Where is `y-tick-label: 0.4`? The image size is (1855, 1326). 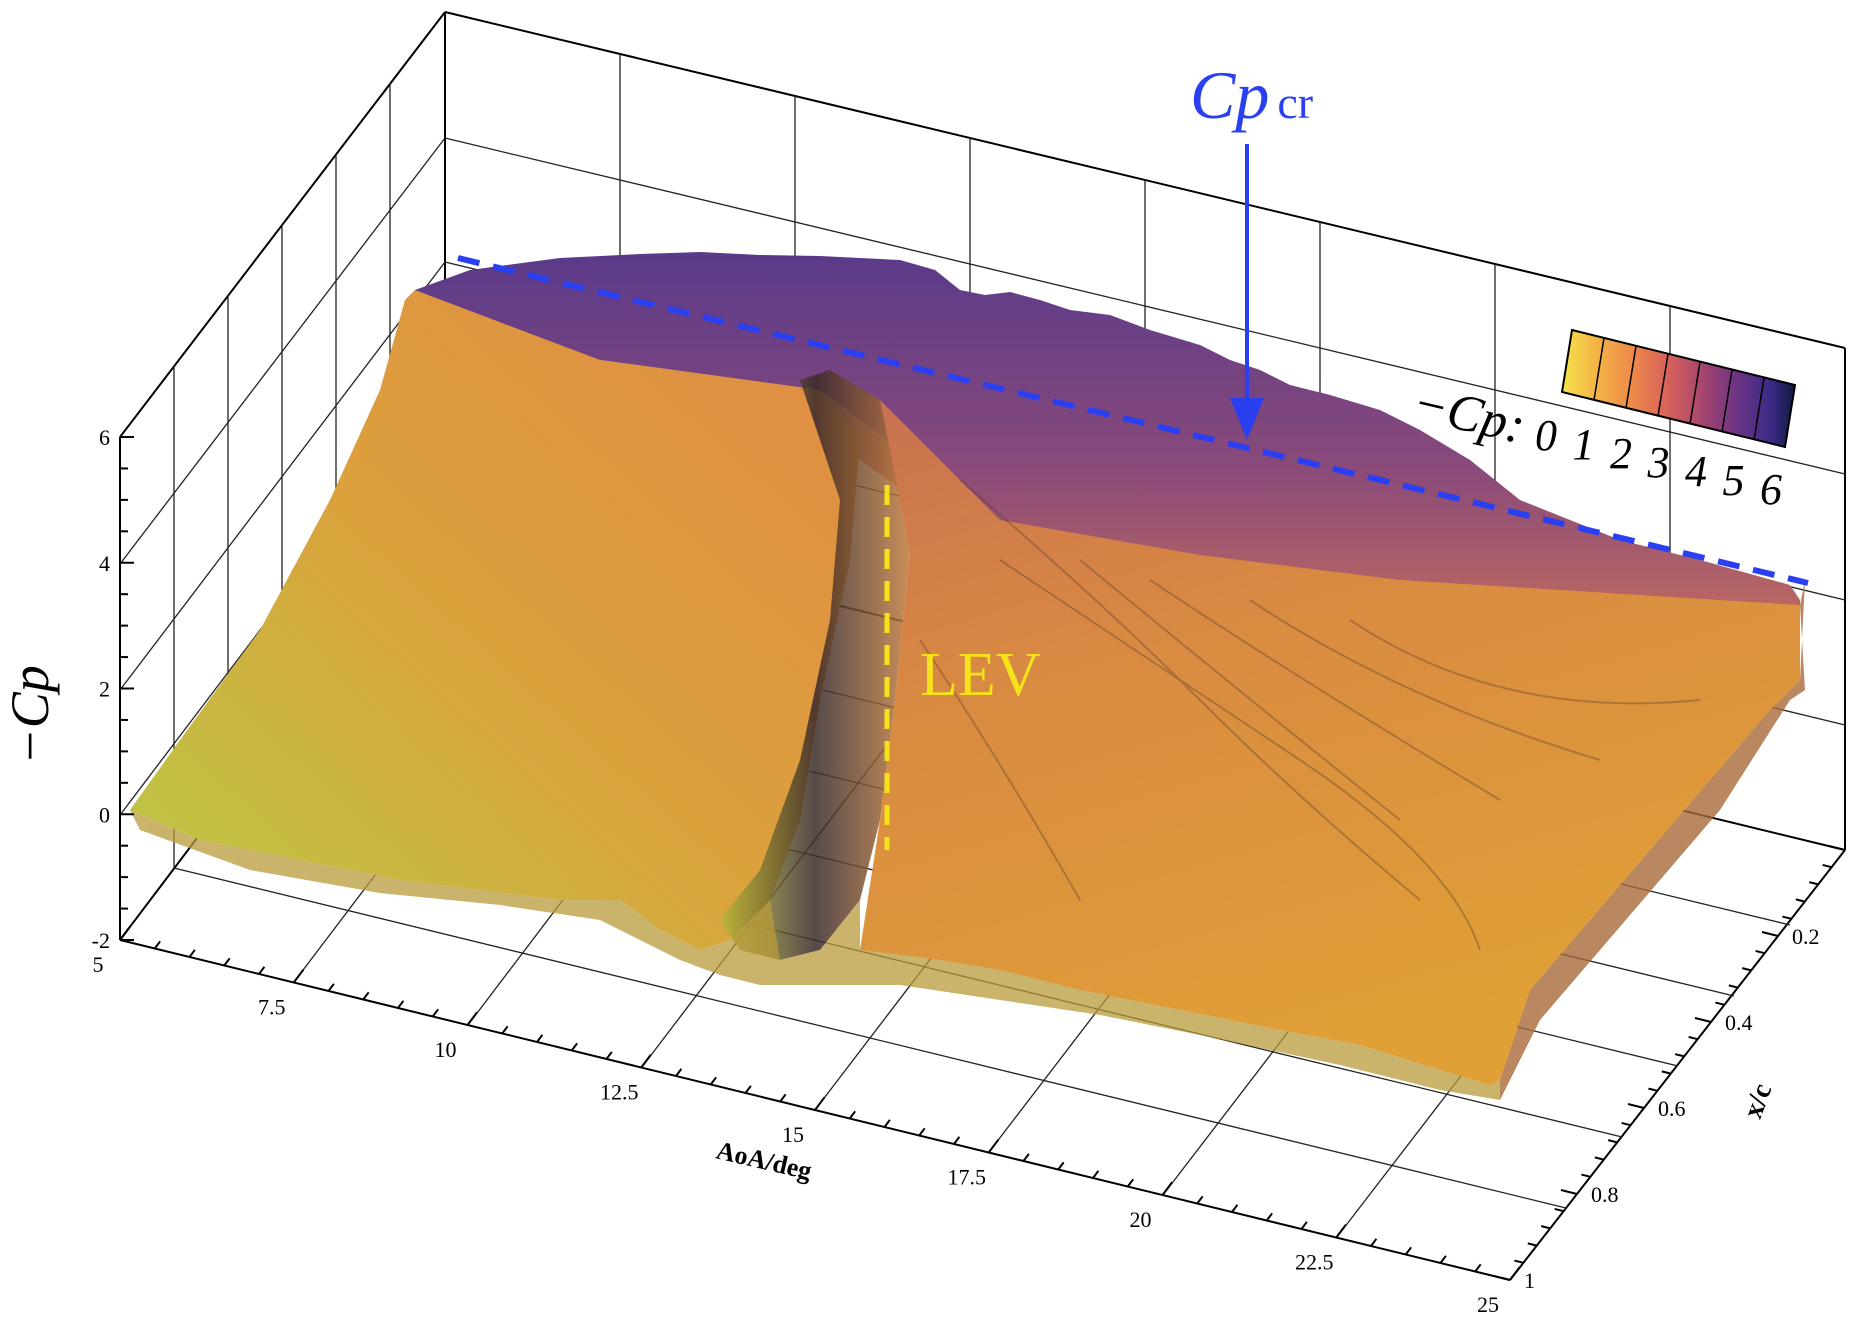 y-tick-label: 0.4 is located at coordinates (1739, 1022).